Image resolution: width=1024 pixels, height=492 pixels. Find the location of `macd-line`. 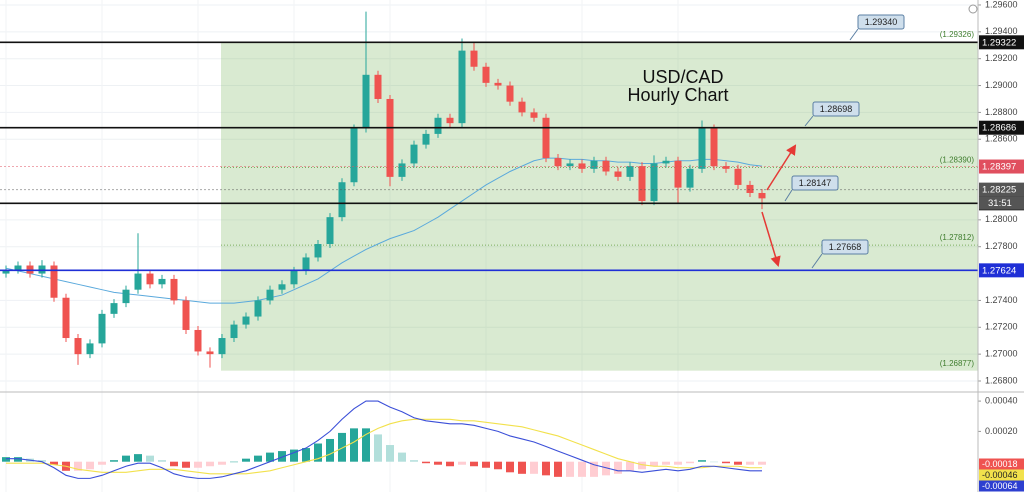

macd-line is located at coordinates (384, 439).